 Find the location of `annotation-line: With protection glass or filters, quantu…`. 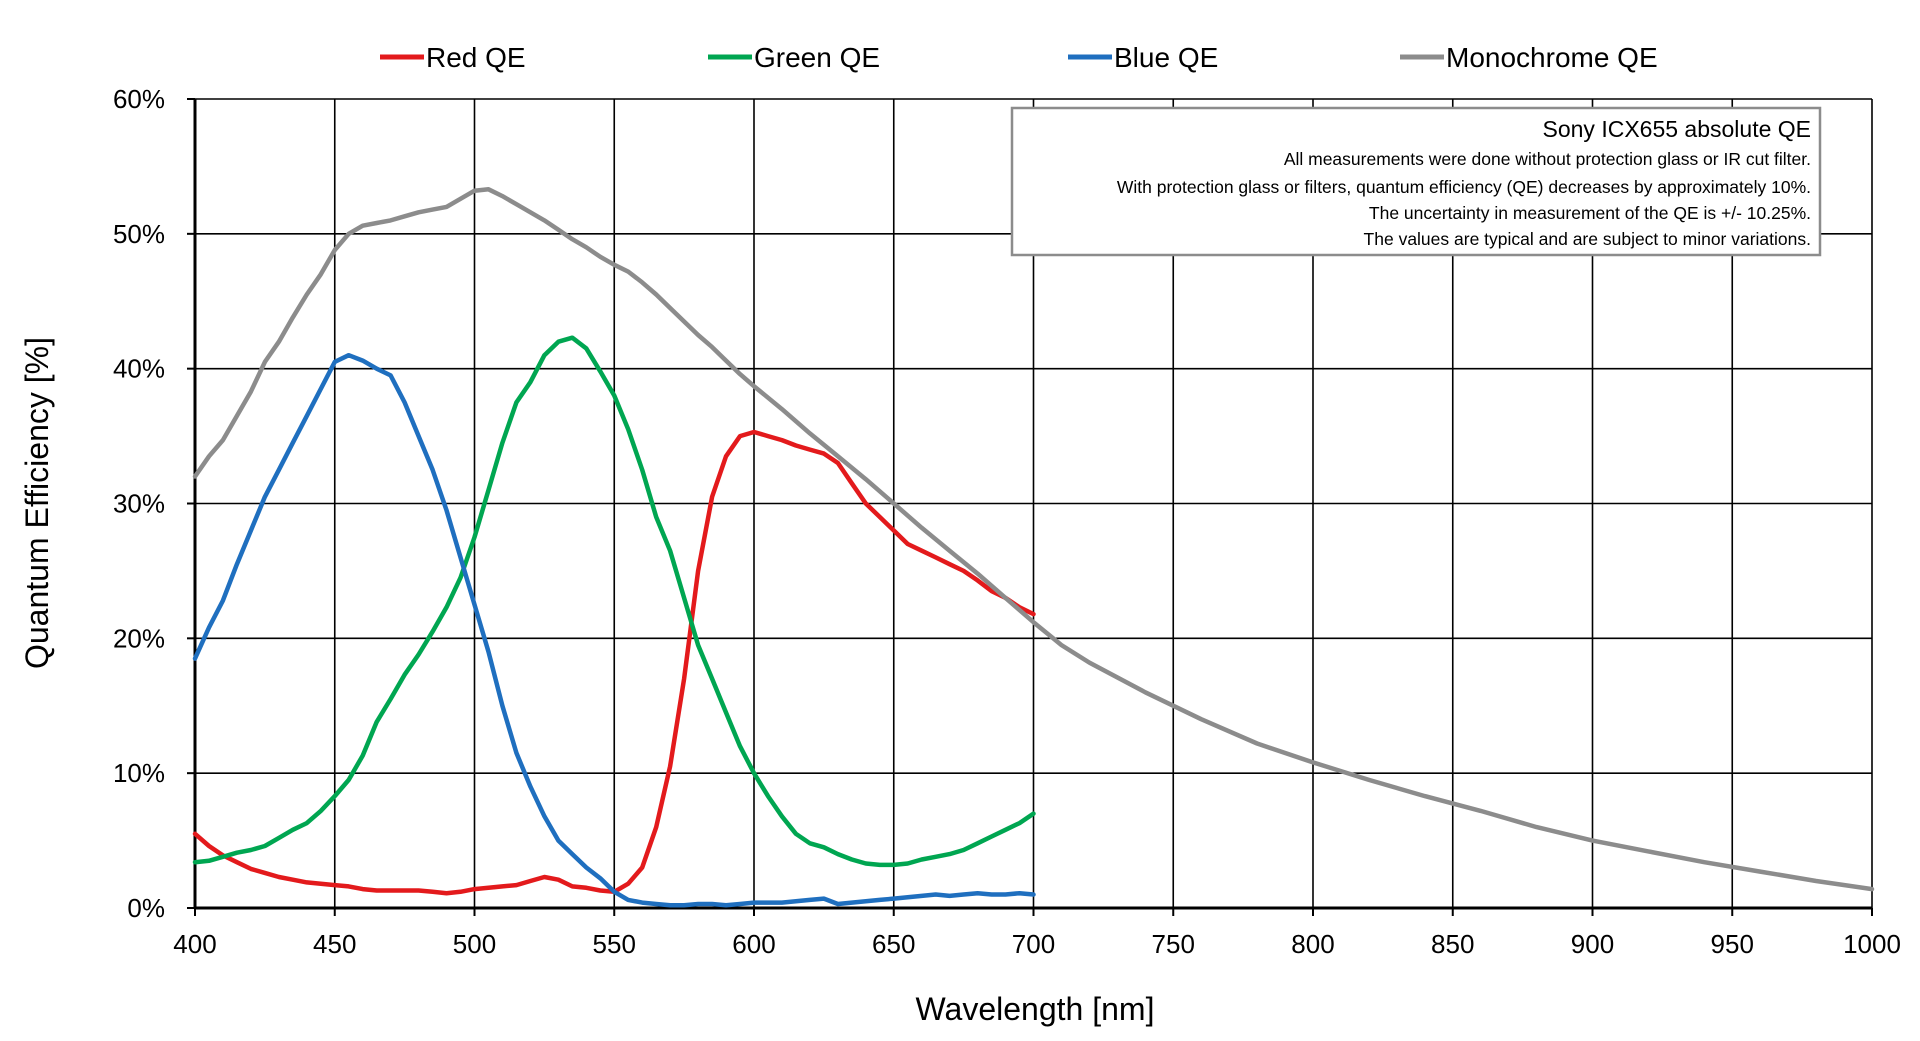

annotation-line: With protection glass or filters, quantu… is located at coordinates (1464, 187).